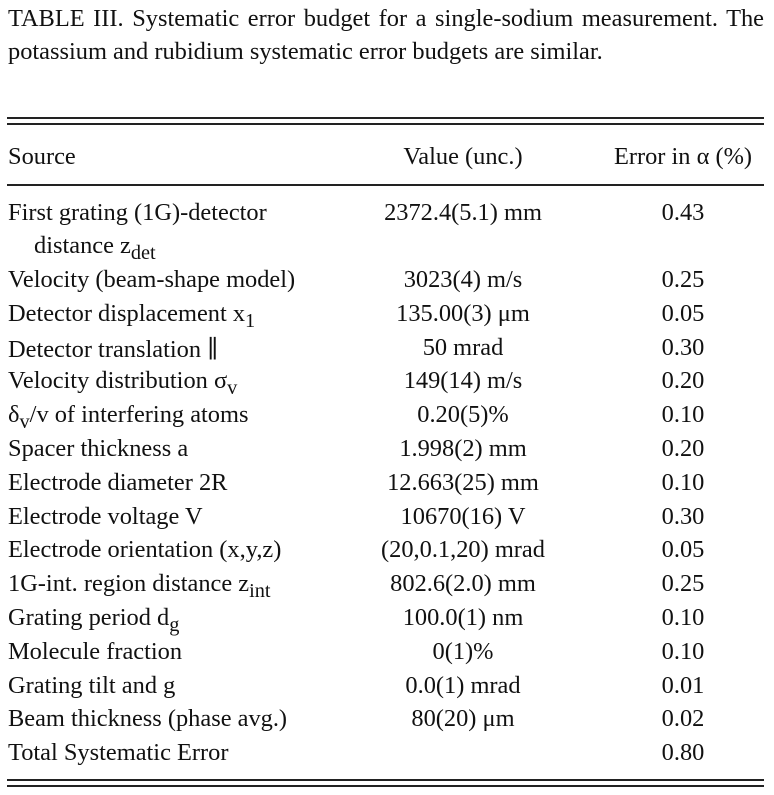 The height and width of the screenshot is (795, 774). I want to click on header-value: Value (unc.), so click(463, 156).